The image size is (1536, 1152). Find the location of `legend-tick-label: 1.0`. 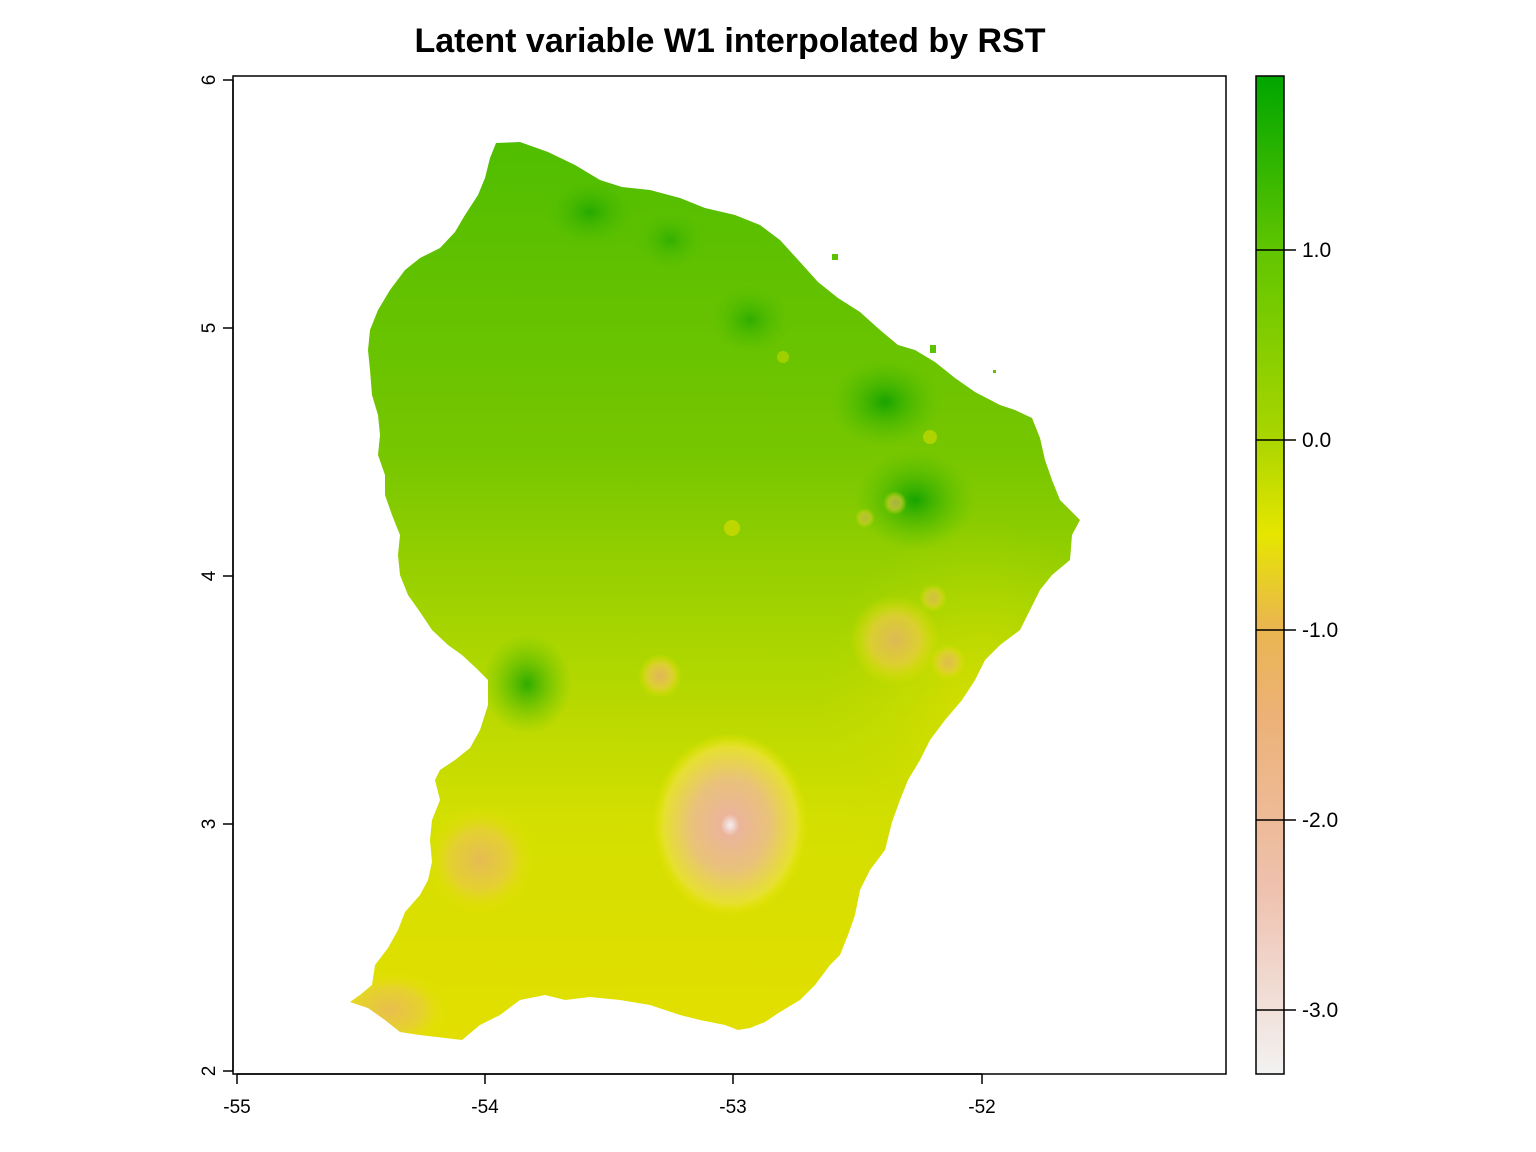

legend-tick-label: 1.0 is located at coordinates (1316, 250).